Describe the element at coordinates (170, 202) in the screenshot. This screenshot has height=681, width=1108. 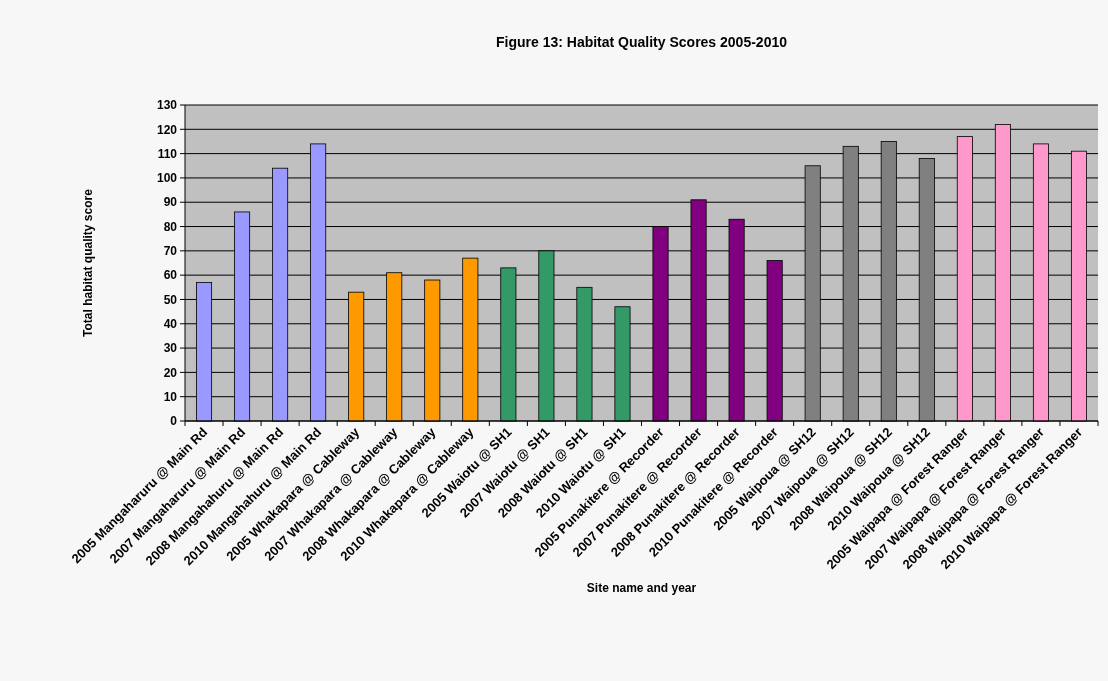
I see `y-tick-label: 90` at that location.